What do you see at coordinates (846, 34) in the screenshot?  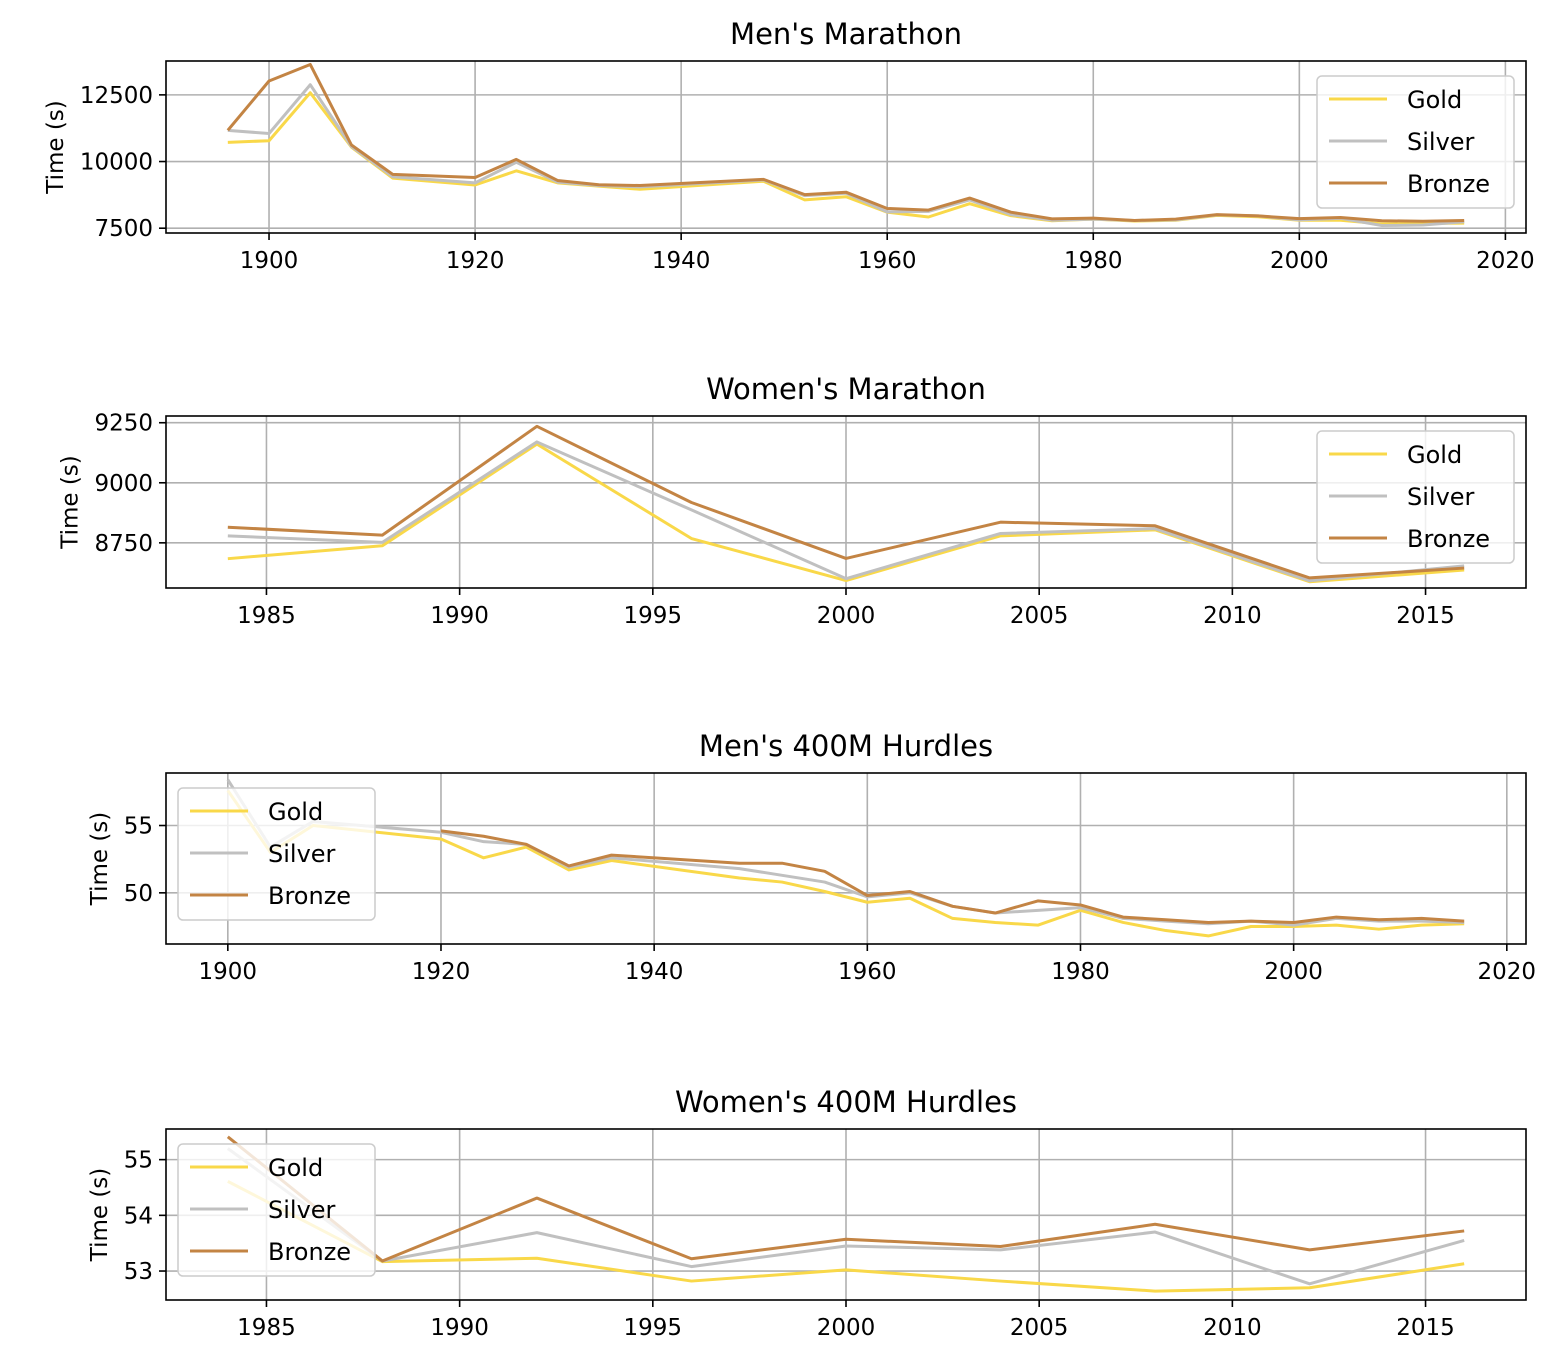 I see `chart-title: Men's Marathon` at bounding box center [846, 34].